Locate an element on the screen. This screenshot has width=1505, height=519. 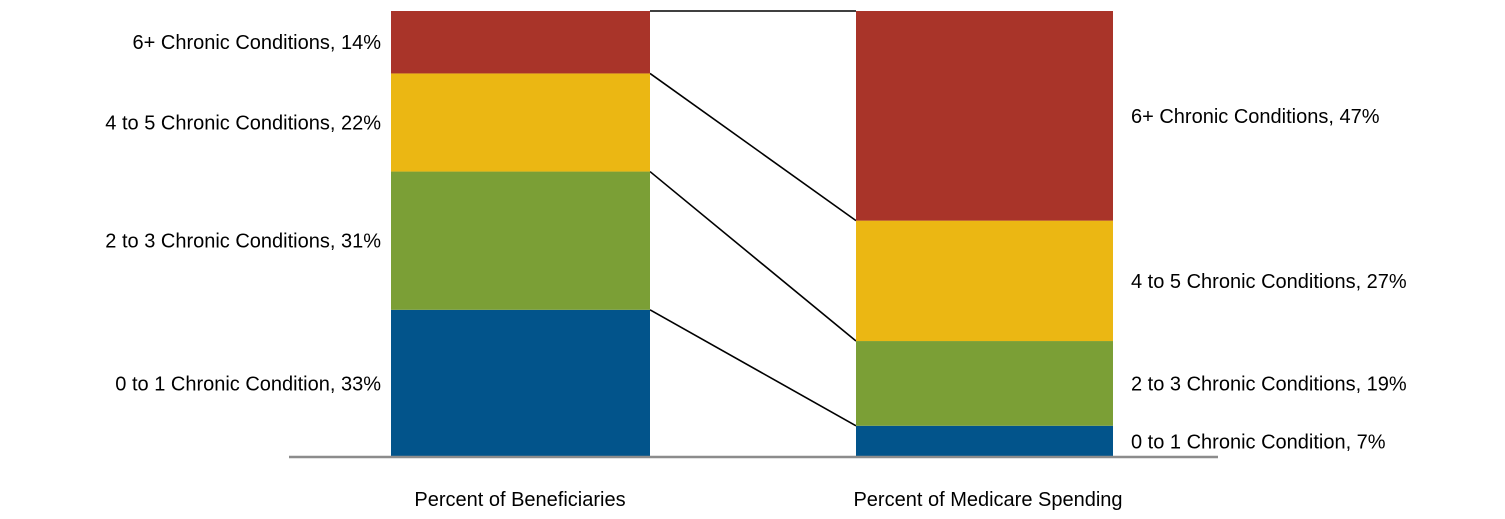
category-label-spending: Percent of Medicare Spending is located at coordinates (987, 500).